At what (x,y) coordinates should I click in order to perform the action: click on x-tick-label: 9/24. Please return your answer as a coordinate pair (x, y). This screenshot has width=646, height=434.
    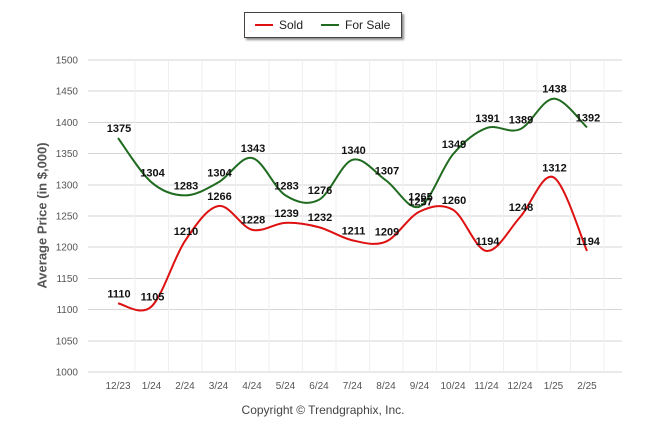
    Looking at the image, I should click on (420, 386).